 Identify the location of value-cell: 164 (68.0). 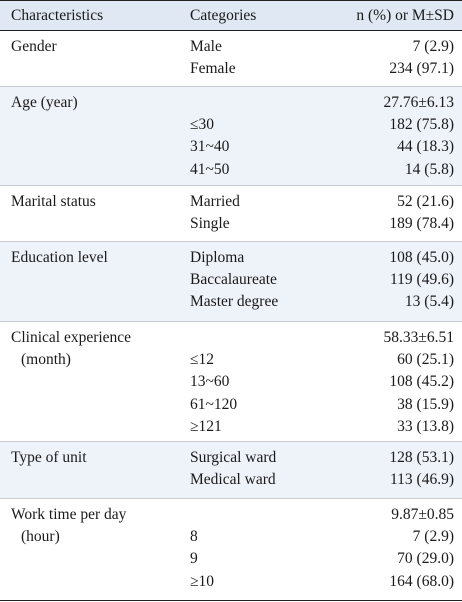
(421, 581).